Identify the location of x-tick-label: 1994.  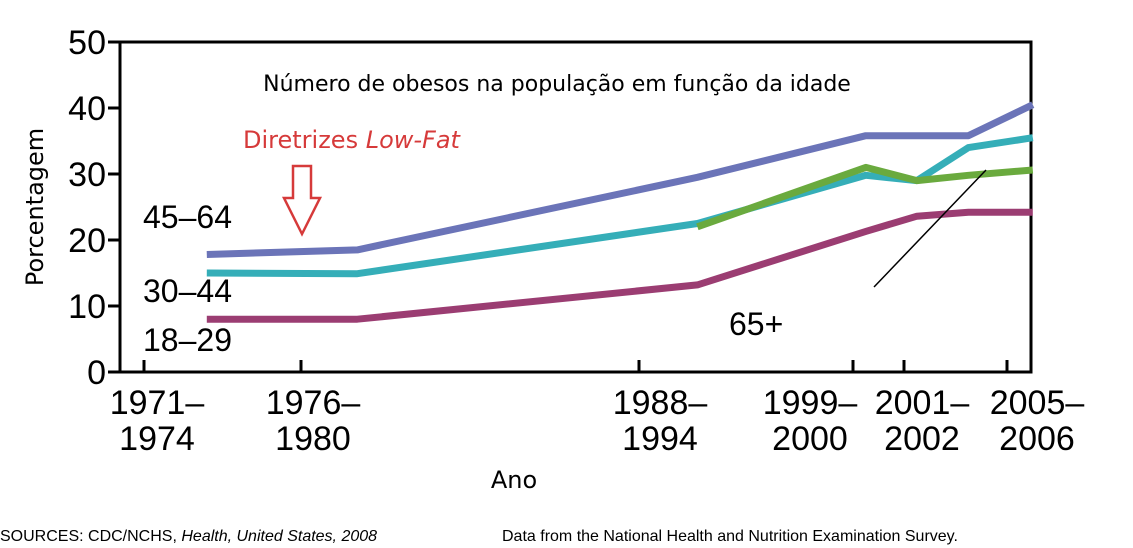
(660, 439).